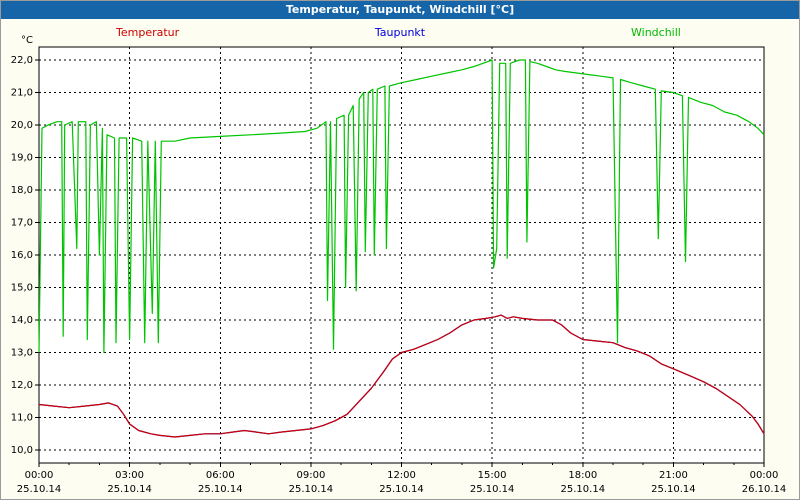  I want to click on svg-text: 21,0, so click(22, 93).